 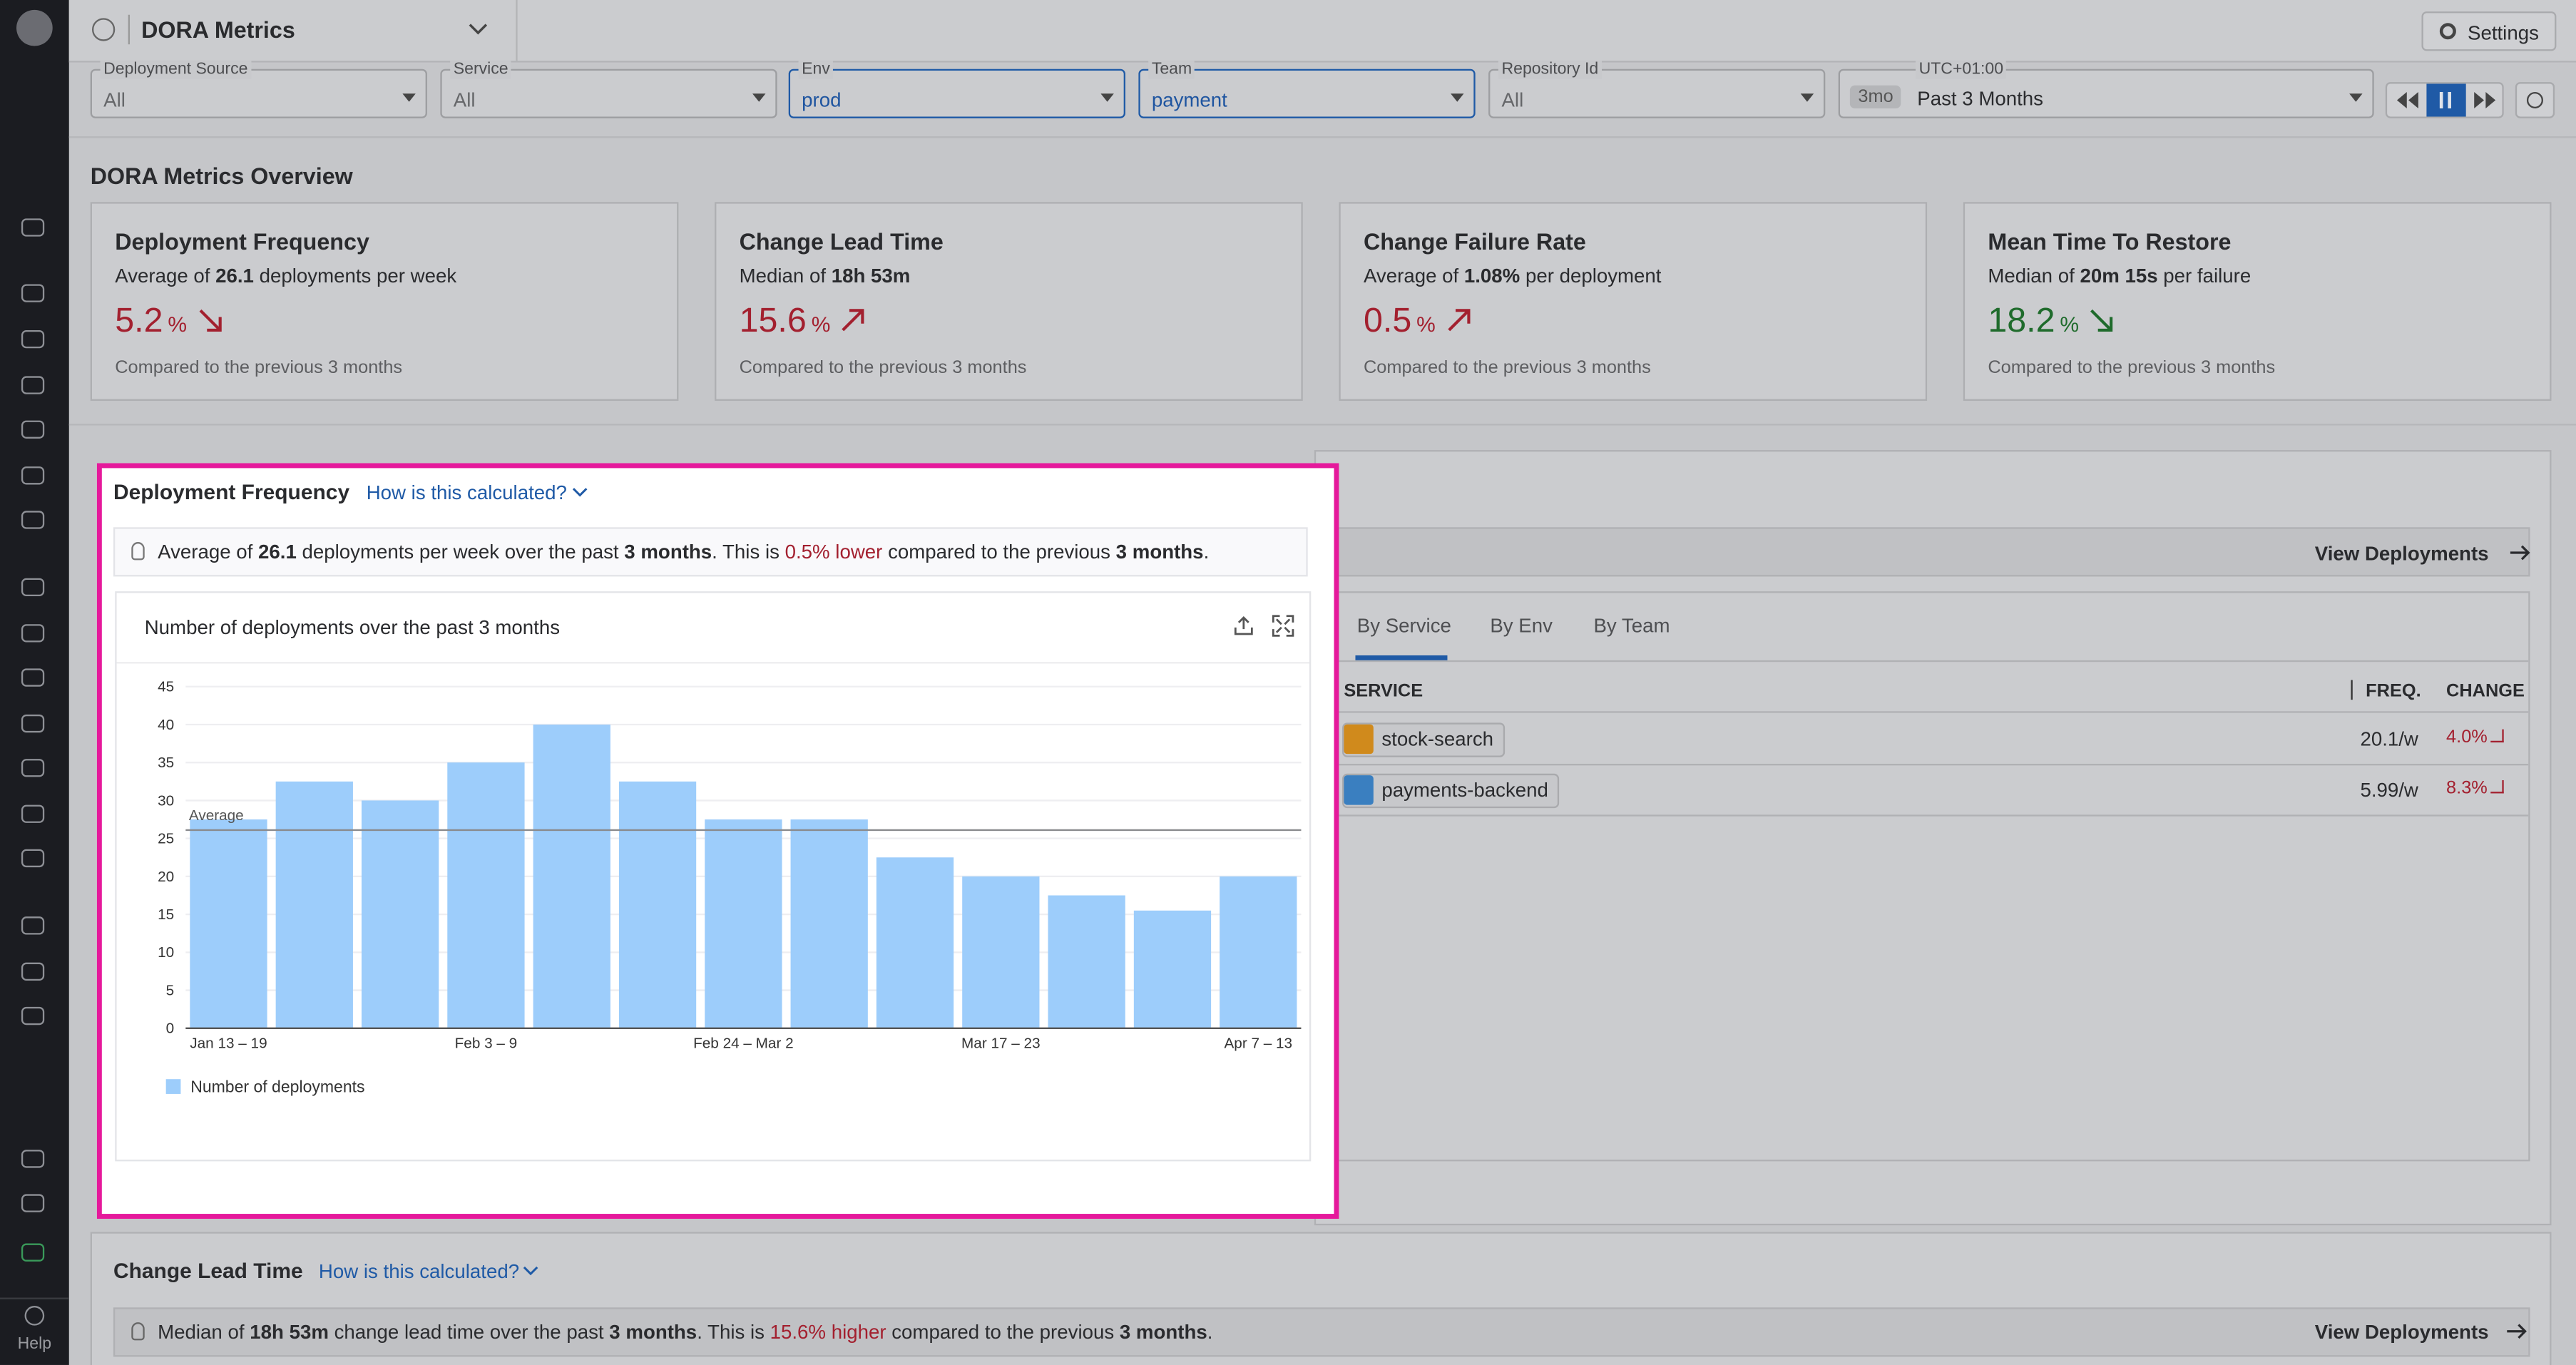 What do you see at coordinates (231, 492) in the screenshot?
I see `panel-title: Deployment Frequency` at bounding box center [231, 492].